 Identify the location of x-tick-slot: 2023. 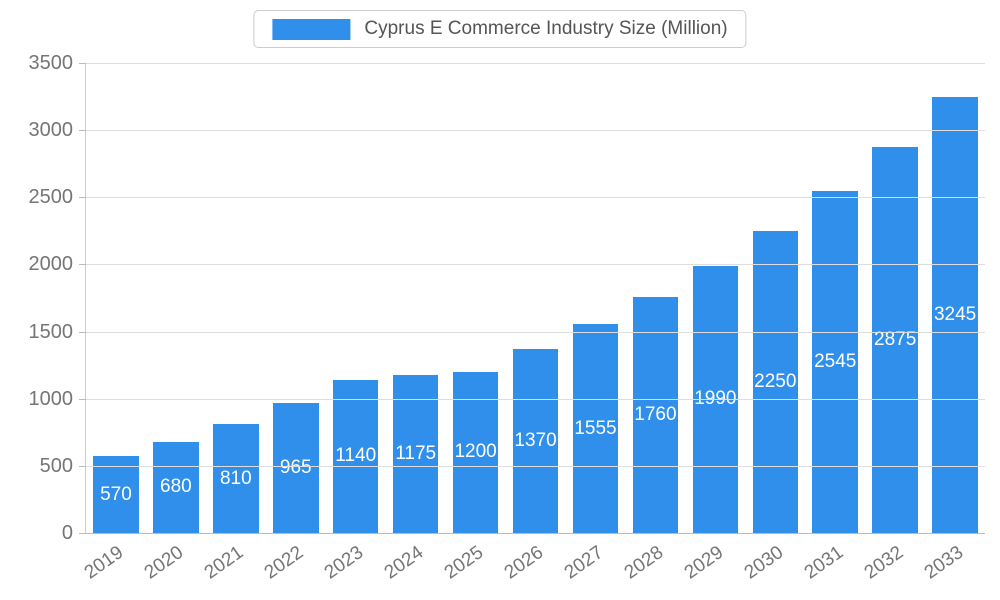
(352, 563).